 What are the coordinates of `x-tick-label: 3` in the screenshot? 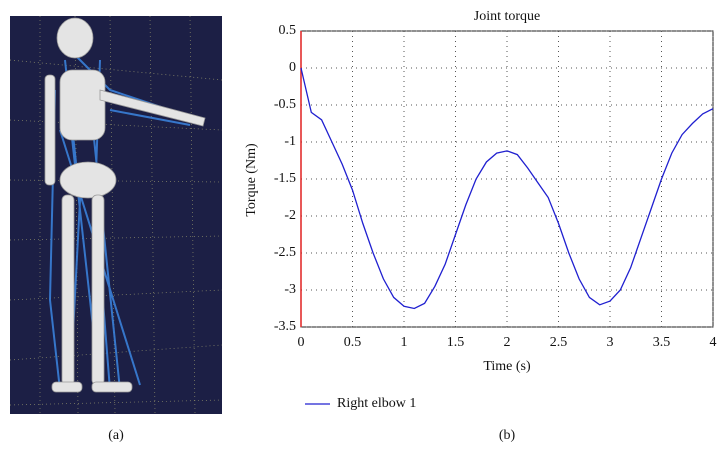 It's located at (610, 342).